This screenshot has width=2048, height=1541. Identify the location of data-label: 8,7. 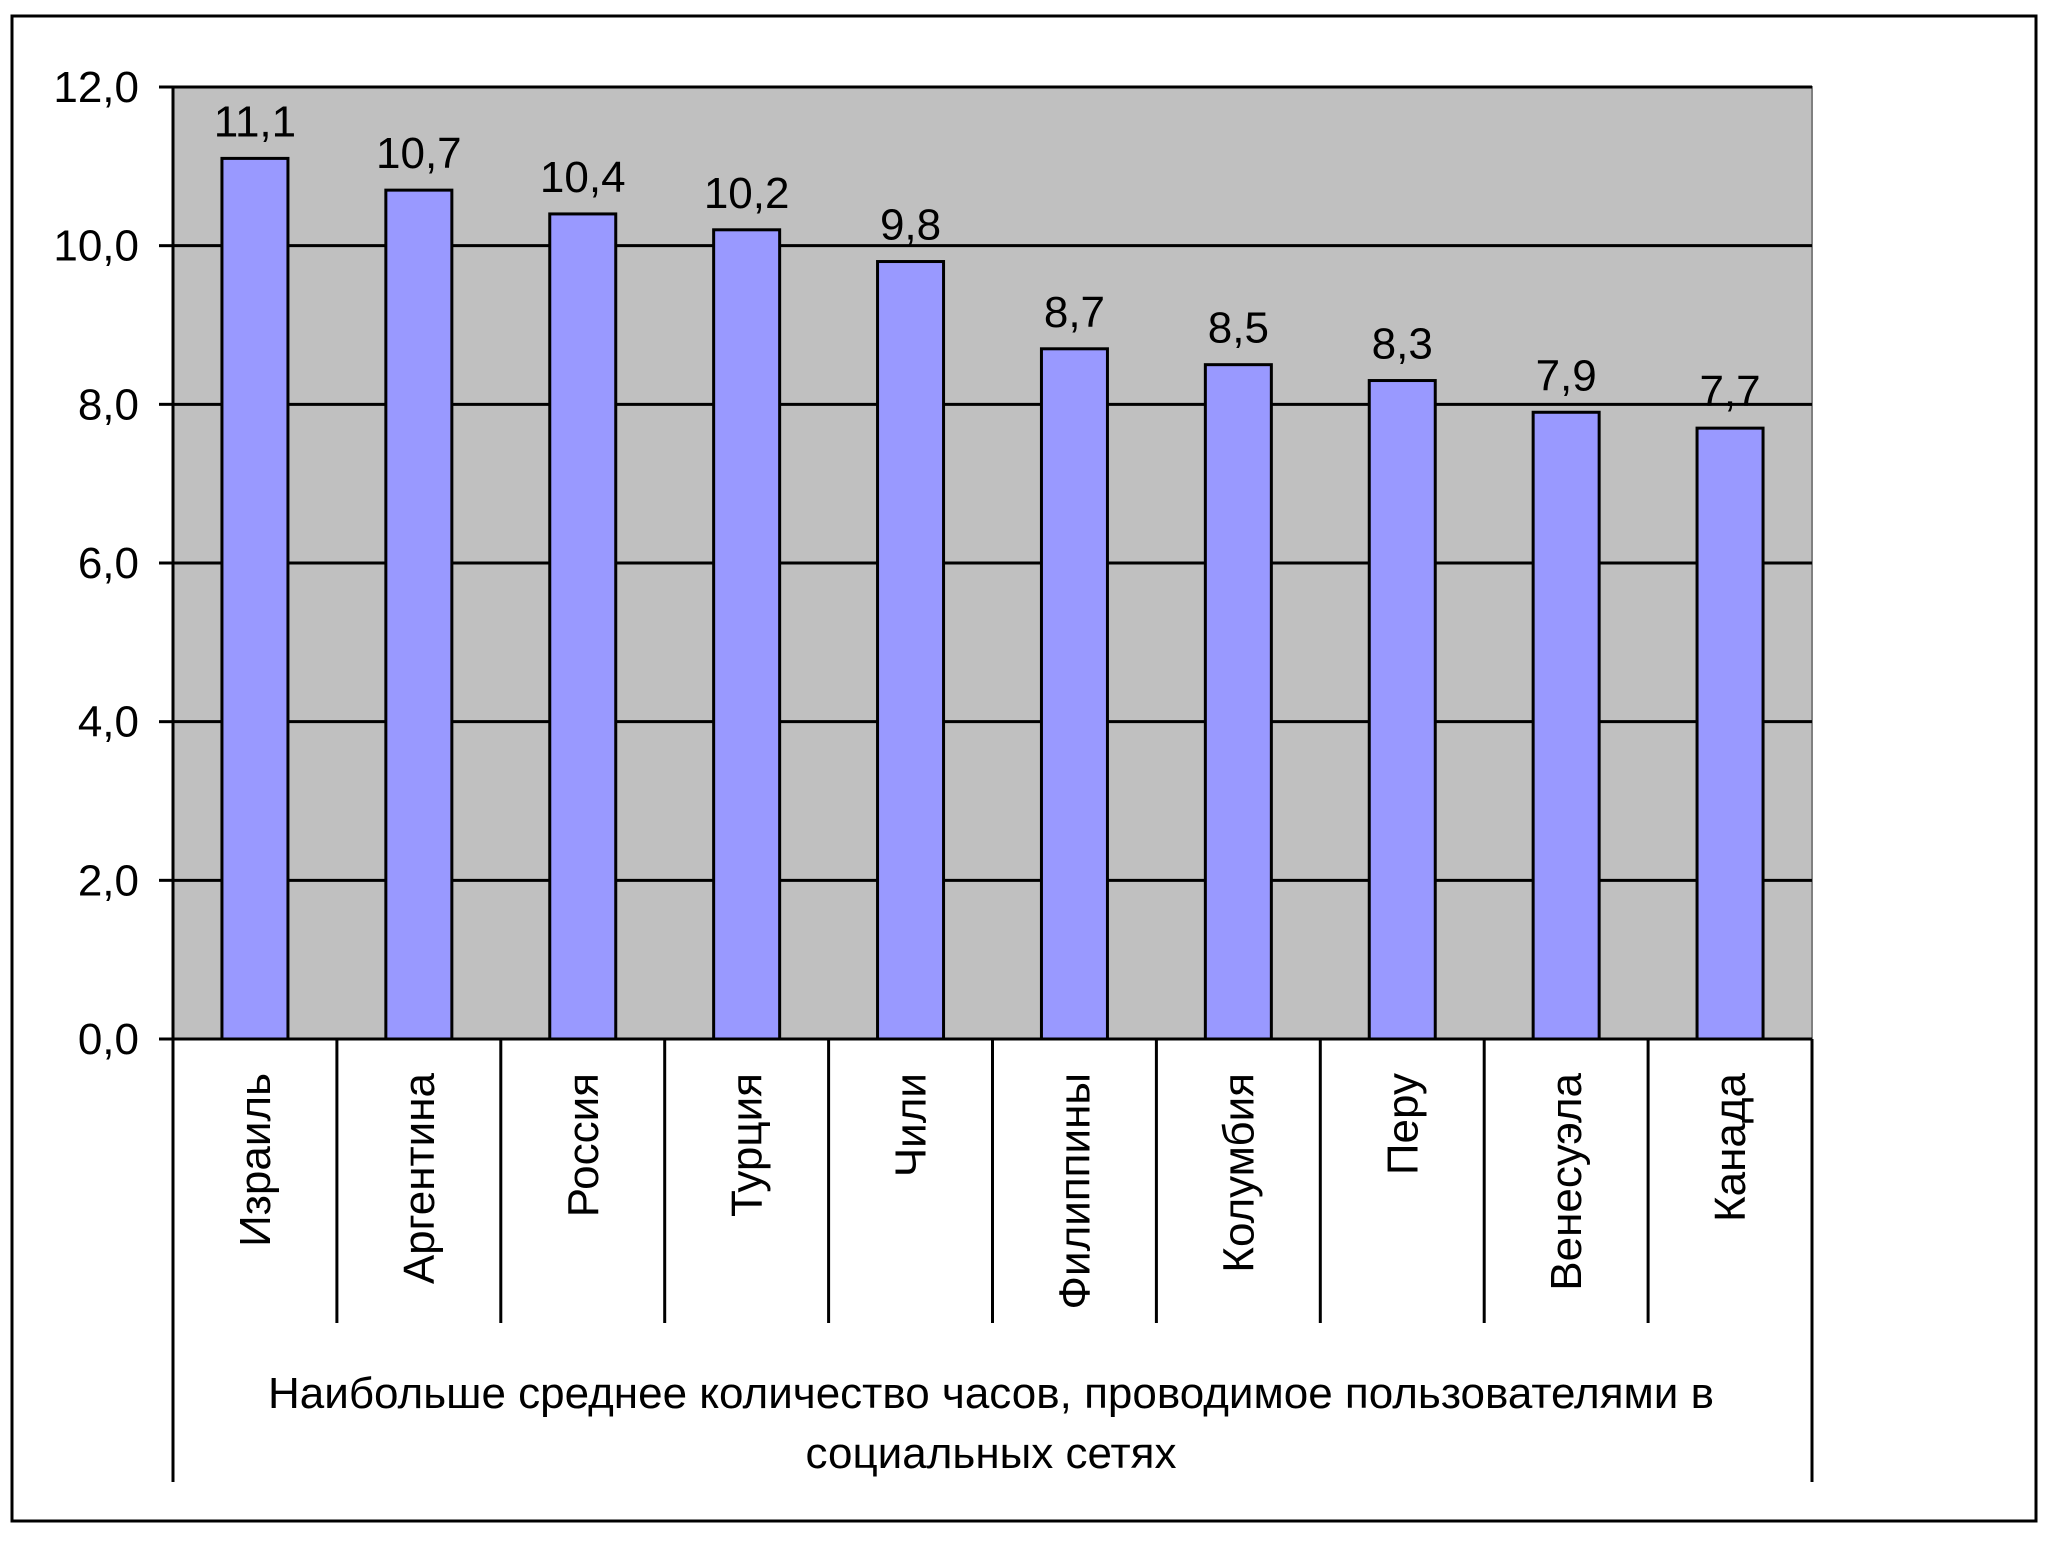
(1074, 312).